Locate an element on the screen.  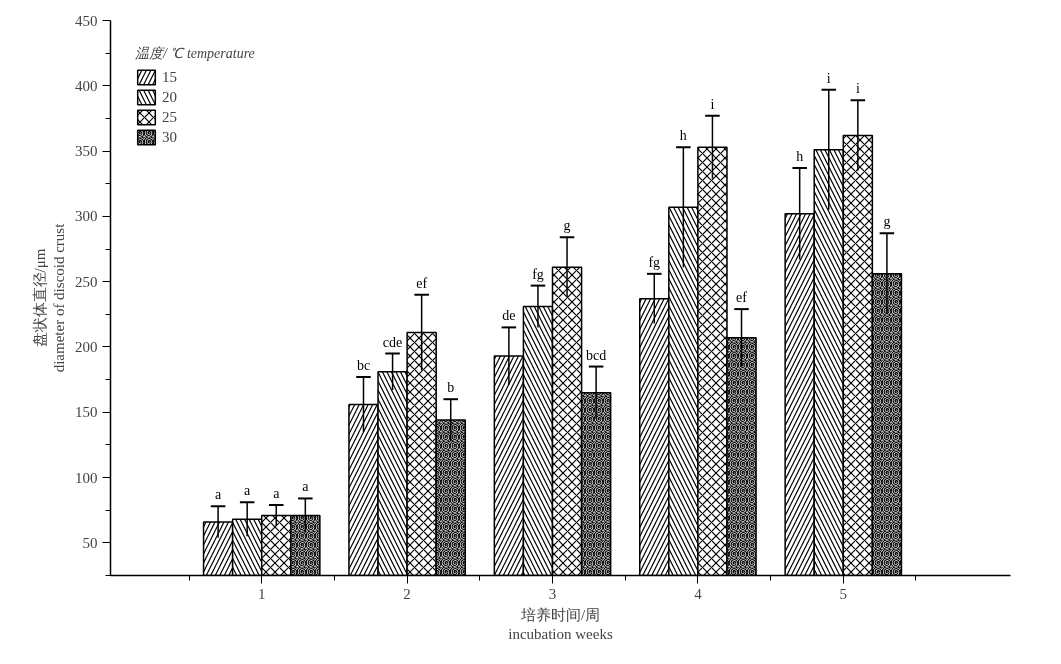
y-tick-label: 150 is located at coordinates (86, 412).